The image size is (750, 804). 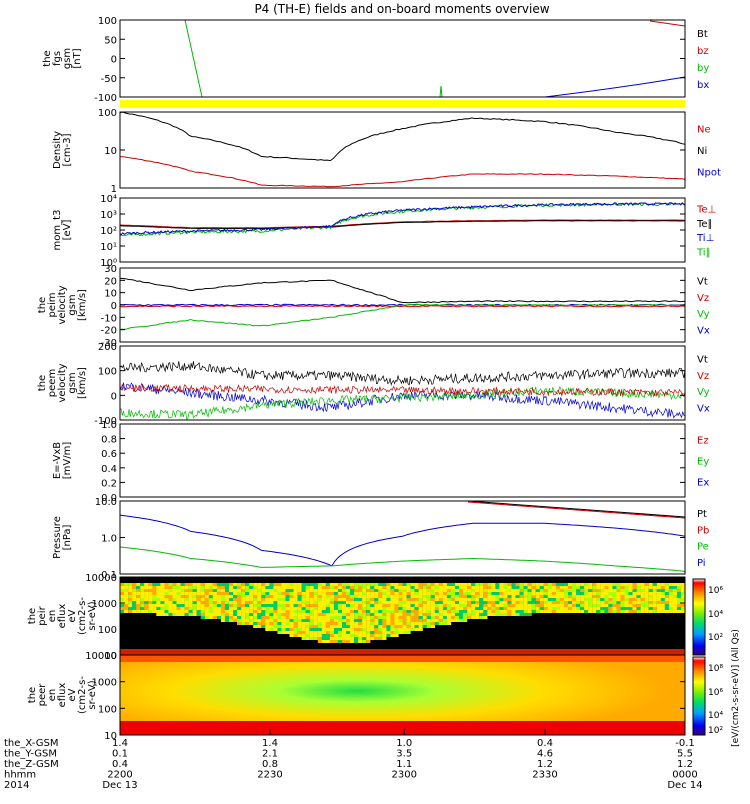 What do you see at coordinates (706, 210) in the screenshot?
I see `temp-legend-0: Te⊥` at bounding box center [706, 210].